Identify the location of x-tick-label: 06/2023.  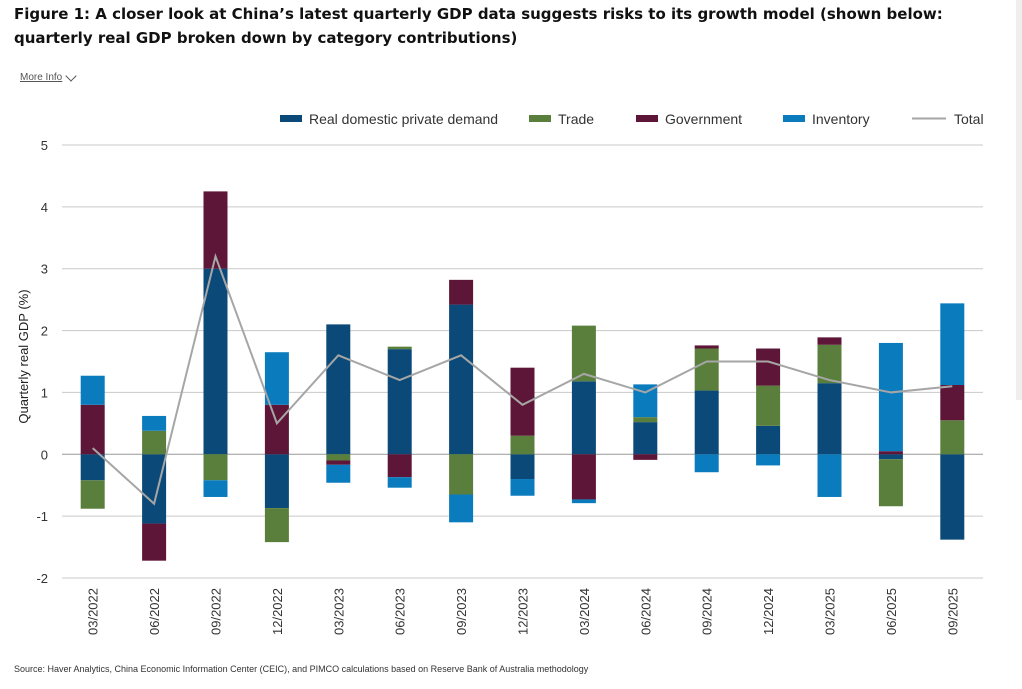
(400, 611).